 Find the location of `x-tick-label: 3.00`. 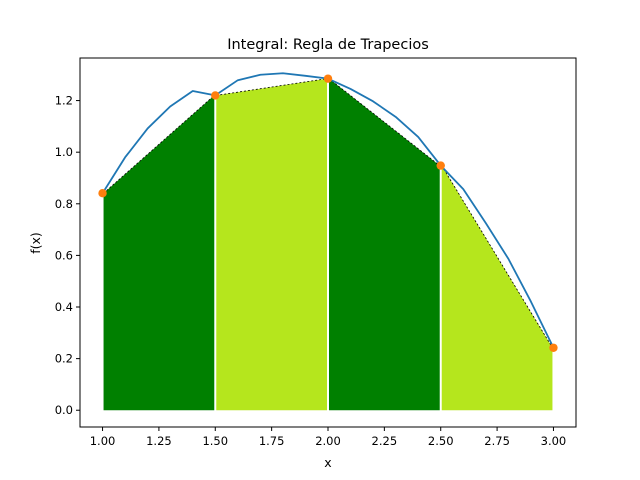

x-tick-label: 3.00 is located at coordinates (554, 441).